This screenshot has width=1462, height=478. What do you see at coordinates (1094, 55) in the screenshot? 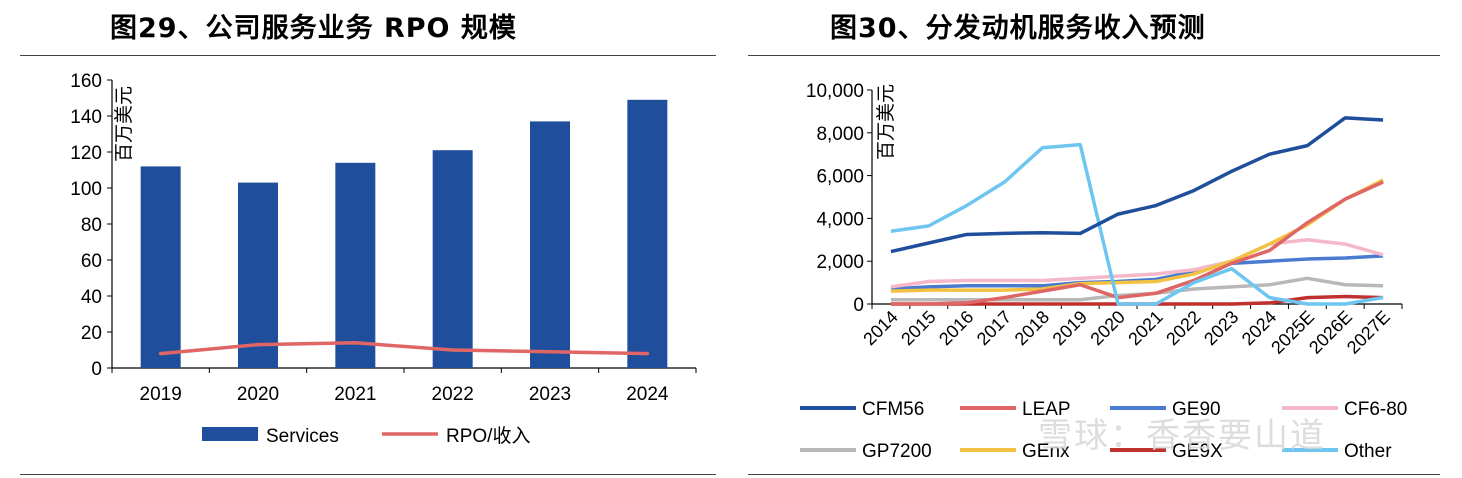
I see `right-title-rule` at bounding box center [1094, 55].